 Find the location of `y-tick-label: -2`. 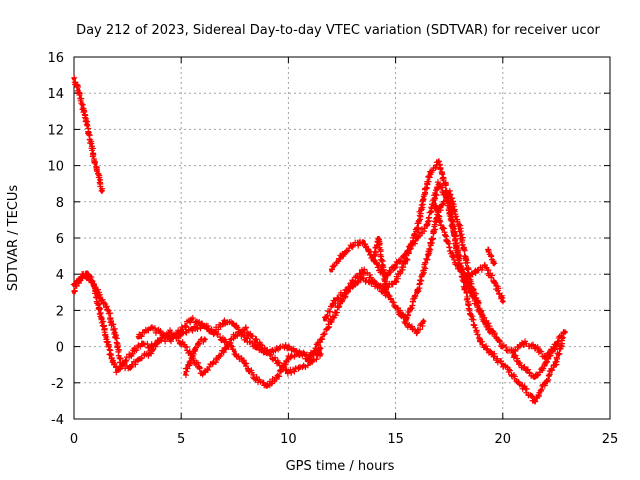

y-tick-label: -2 is located at coordinates (57, 384).